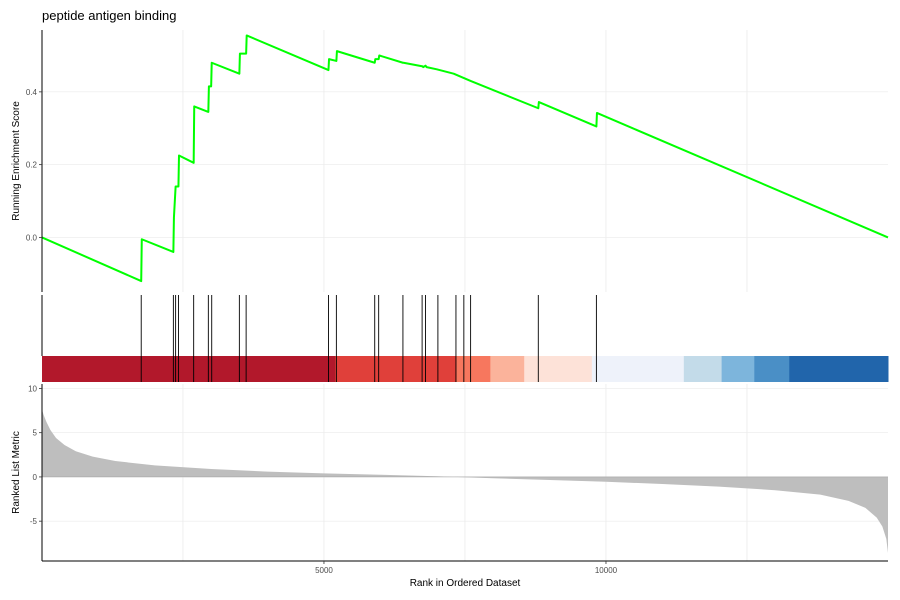  Describe the element at coordinates (35, 433) in the screenshot. I see `metric-tick-label-1: 5` at that location.